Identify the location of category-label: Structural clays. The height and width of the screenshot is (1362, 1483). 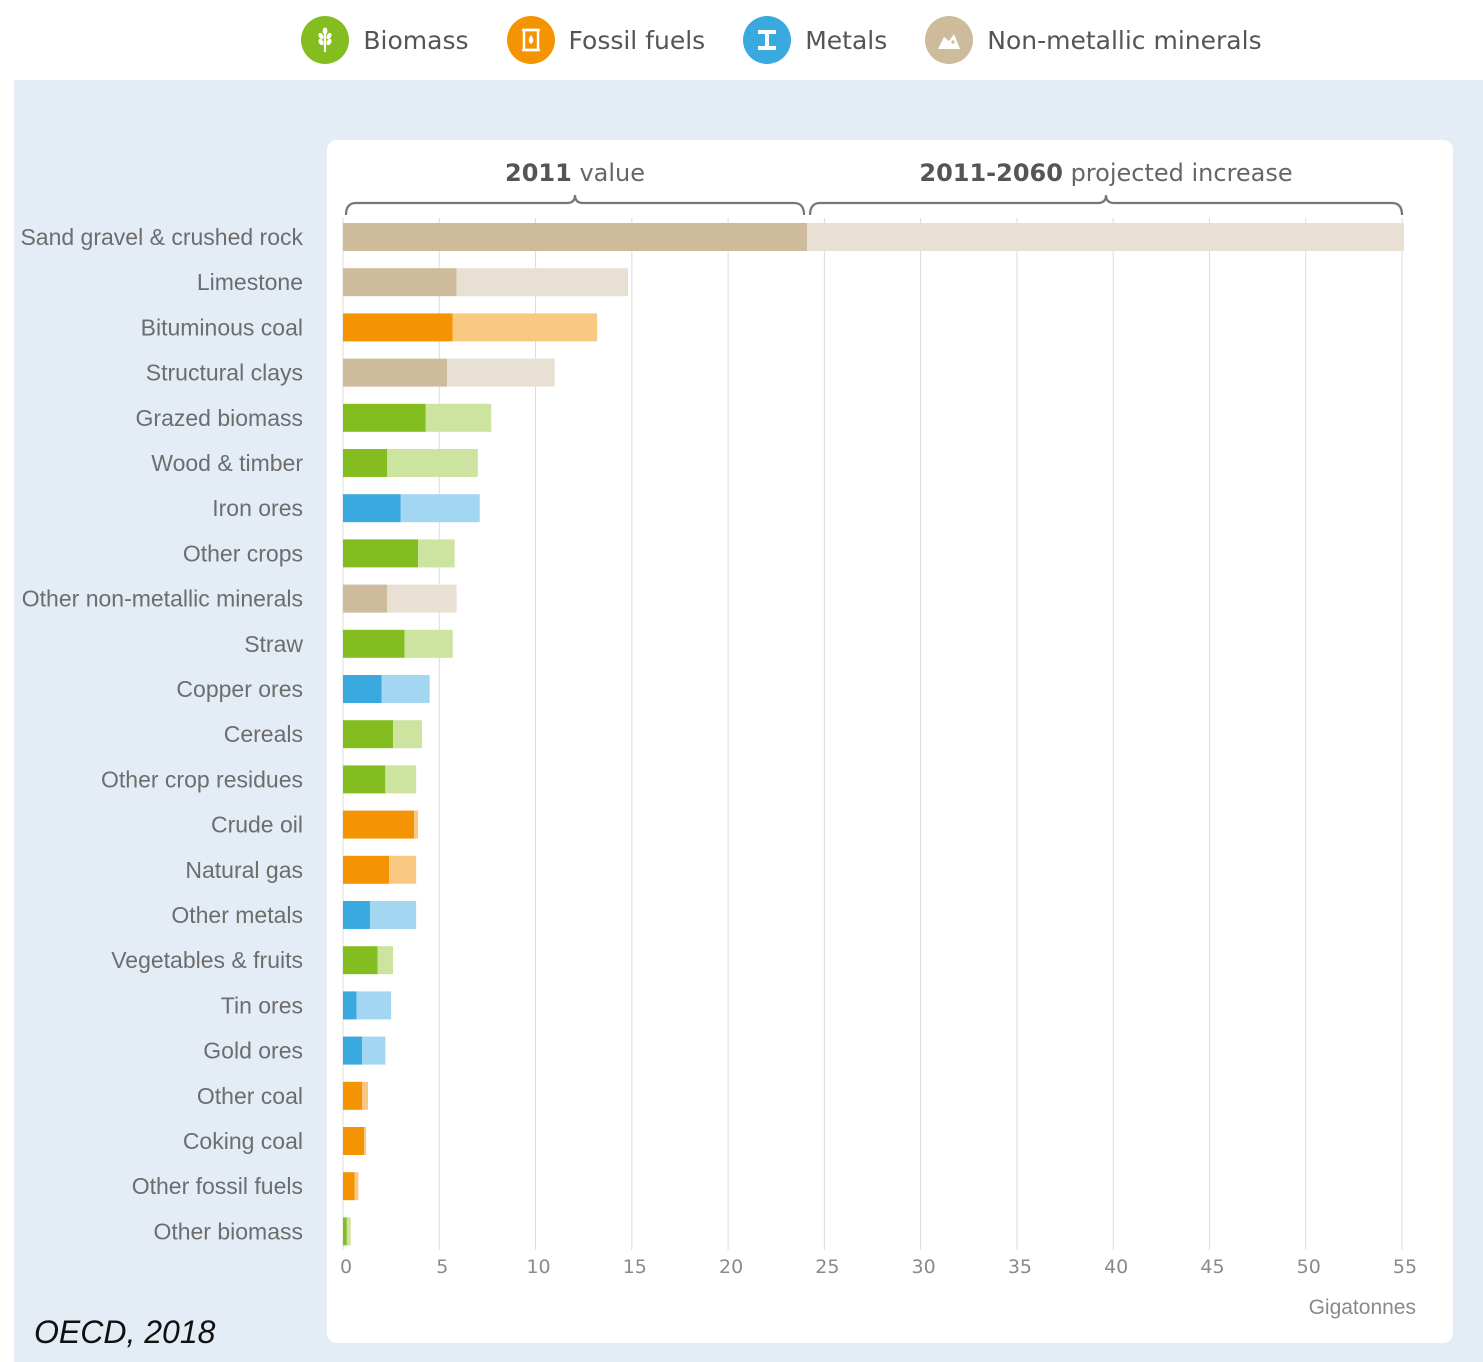
(224, 373).